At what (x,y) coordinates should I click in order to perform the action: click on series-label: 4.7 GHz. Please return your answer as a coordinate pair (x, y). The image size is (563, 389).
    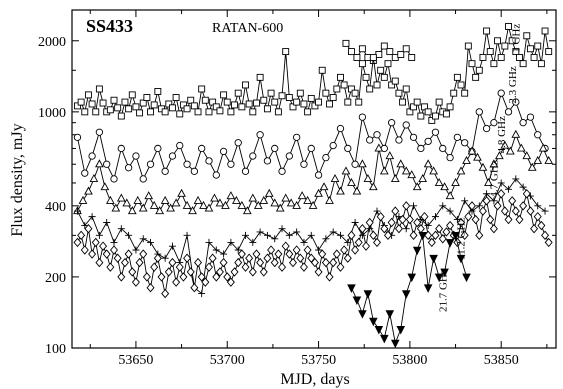
    Looking at the image, I should click on (495, 178).